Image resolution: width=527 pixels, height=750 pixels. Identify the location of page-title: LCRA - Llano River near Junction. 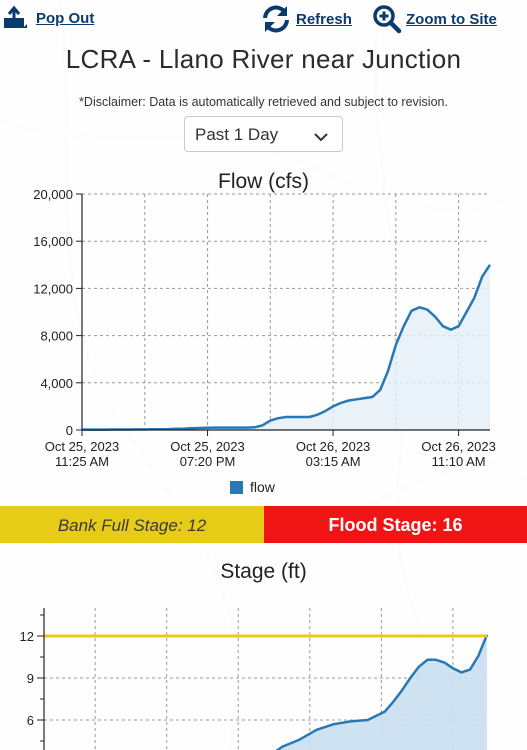
(263, 59).